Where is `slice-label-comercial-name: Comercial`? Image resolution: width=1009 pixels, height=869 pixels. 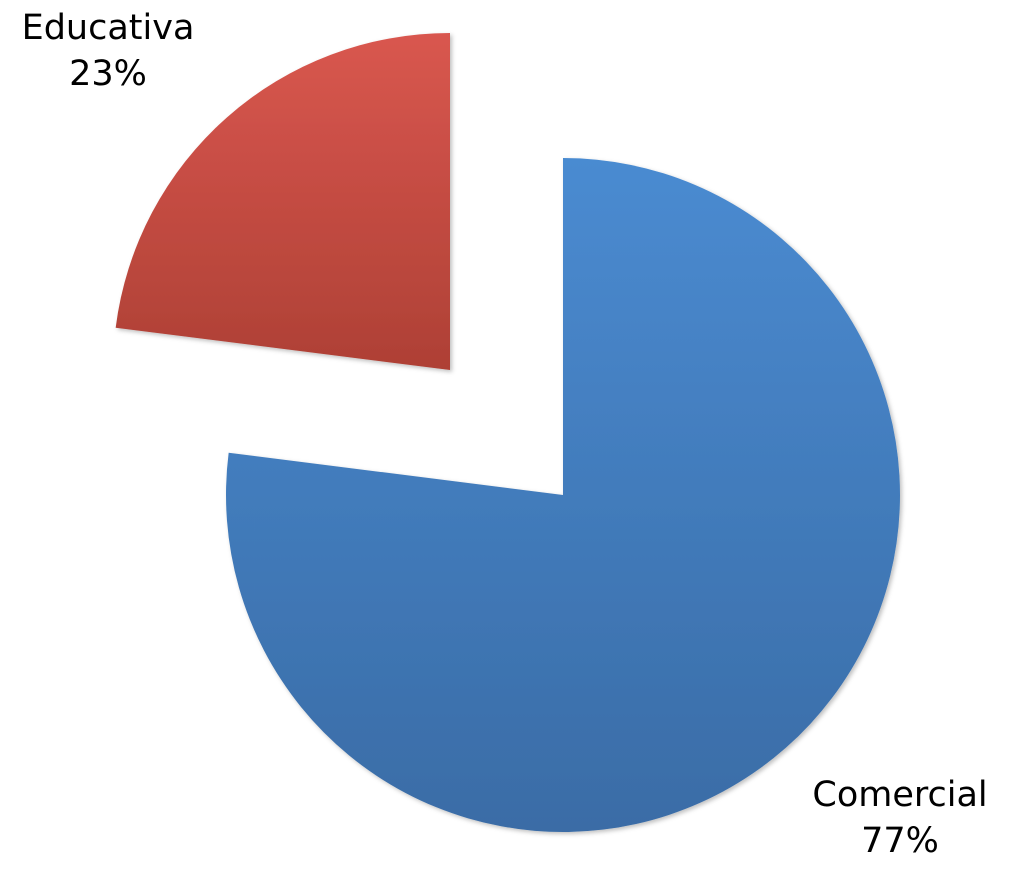
slice-label-comercial-name: Comercial is located at coordinates (900, 795).